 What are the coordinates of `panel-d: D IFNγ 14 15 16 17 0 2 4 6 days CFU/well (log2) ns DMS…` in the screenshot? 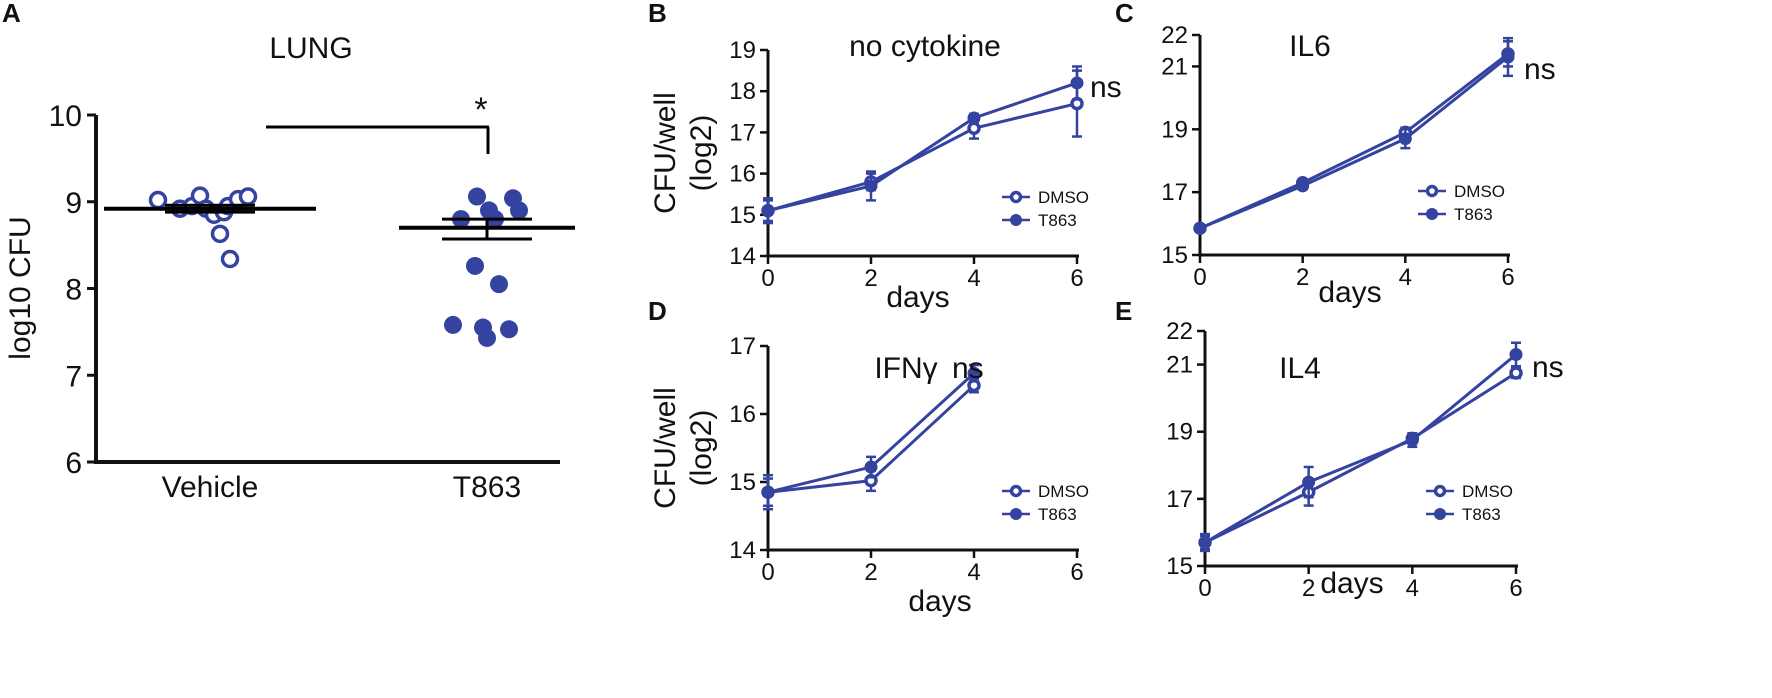 It's located at (868, 457).